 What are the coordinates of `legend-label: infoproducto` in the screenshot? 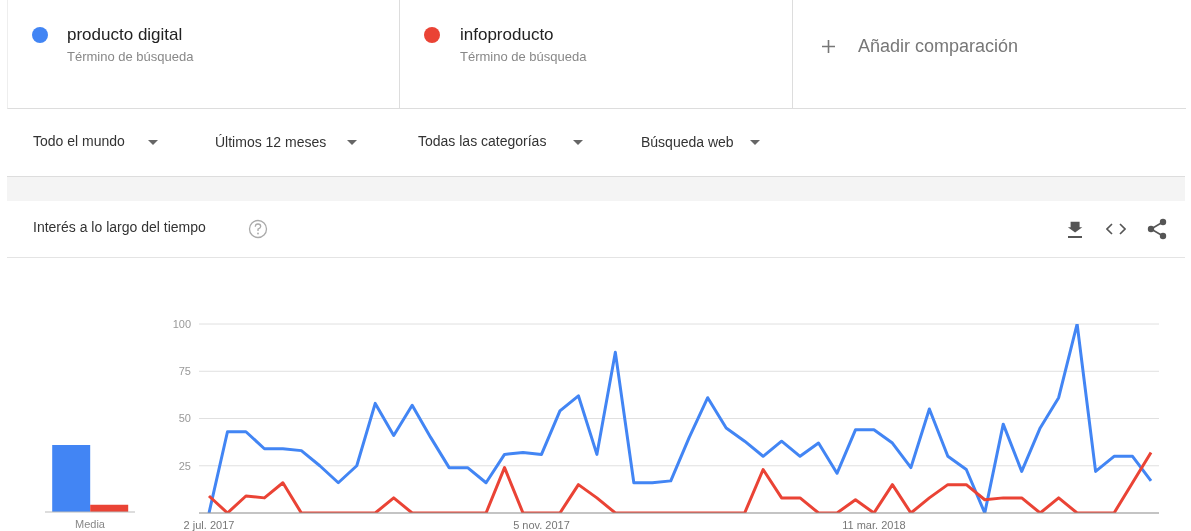 It's located at (507, 35).